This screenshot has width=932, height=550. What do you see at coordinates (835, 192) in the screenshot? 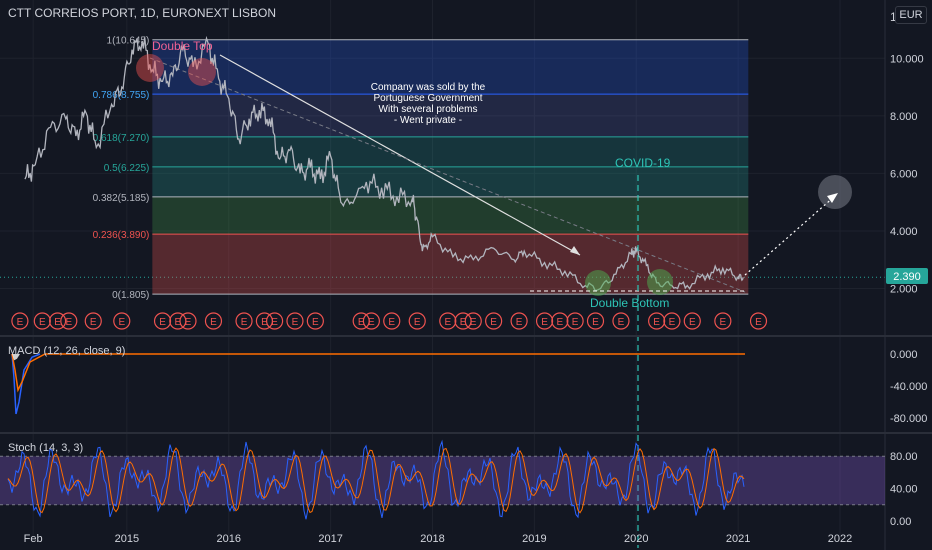
I see `target-circle` at bounding box center [835, 192].